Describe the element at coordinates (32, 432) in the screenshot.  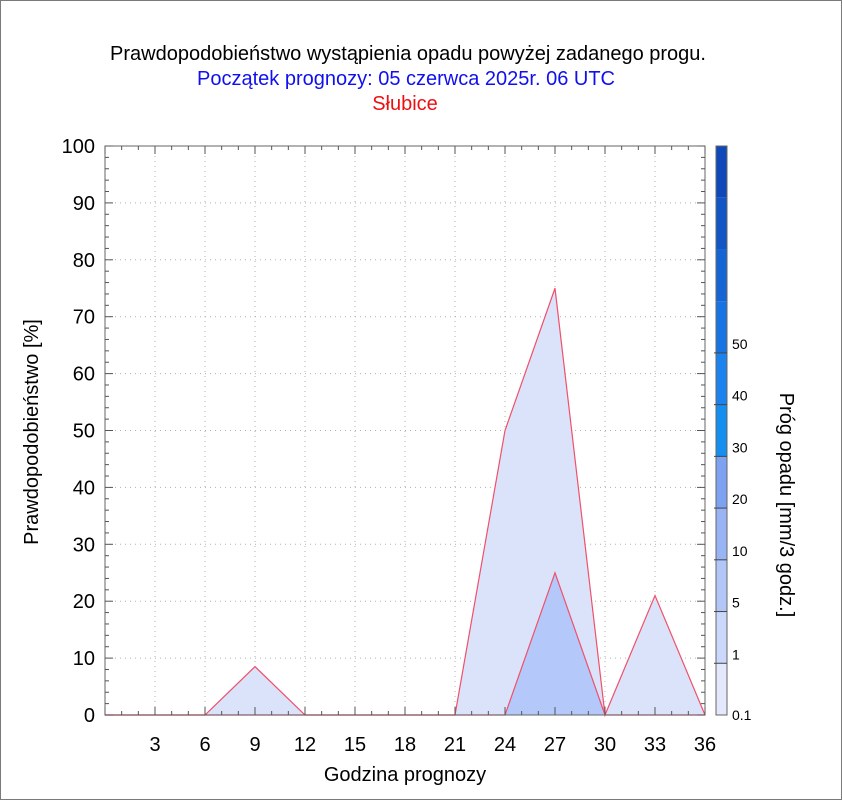
I see `y-axis-label: Prawdopodobieństwo [%]` at that location.